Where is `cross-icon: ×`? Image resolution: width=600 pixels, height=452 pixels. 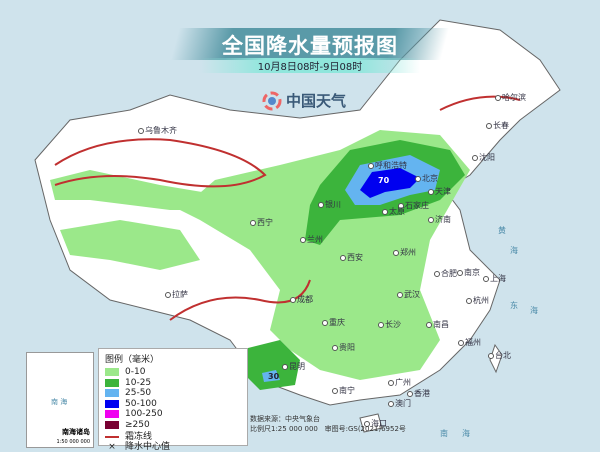 cross-icon: × is located at coordinates (112, 446).